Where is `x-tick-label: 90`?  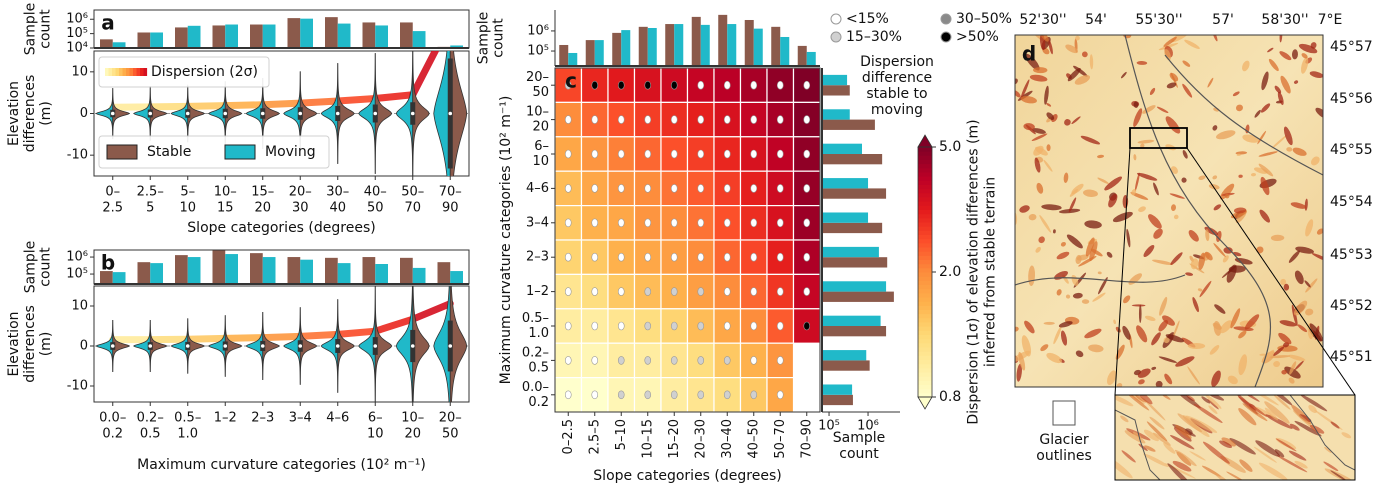 x-tick-label: 90 is located at coordinates (450, 208).